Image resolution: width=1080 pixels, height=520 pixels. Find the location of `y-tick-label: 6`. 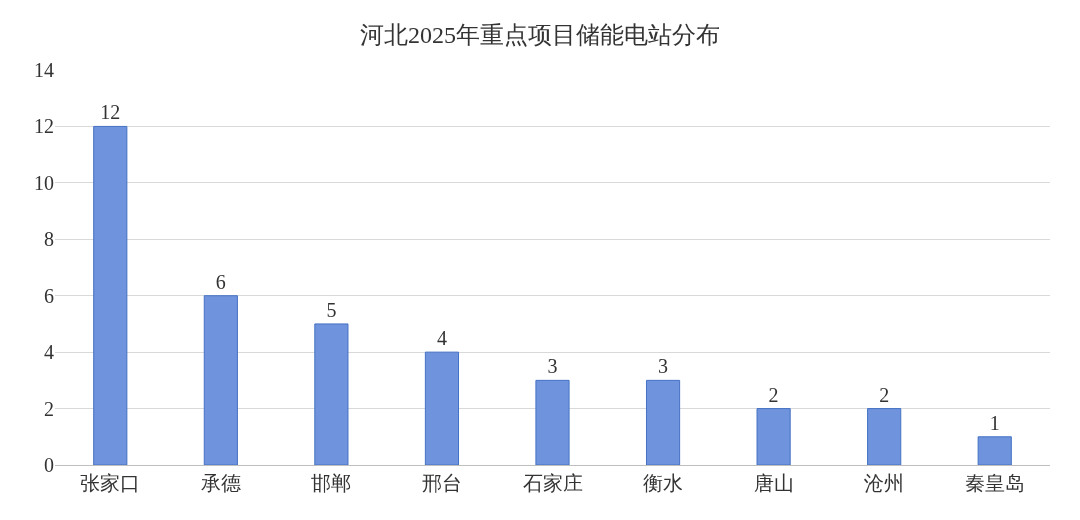

y-tick-label: 6 is located at coordinates (49, 295).